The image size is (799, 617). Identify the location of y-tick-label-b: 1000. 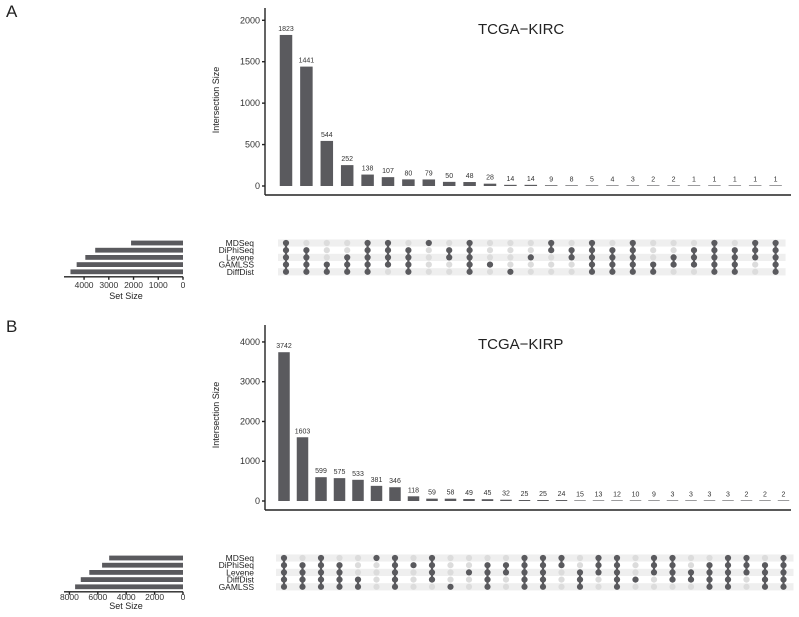
(250, 461).